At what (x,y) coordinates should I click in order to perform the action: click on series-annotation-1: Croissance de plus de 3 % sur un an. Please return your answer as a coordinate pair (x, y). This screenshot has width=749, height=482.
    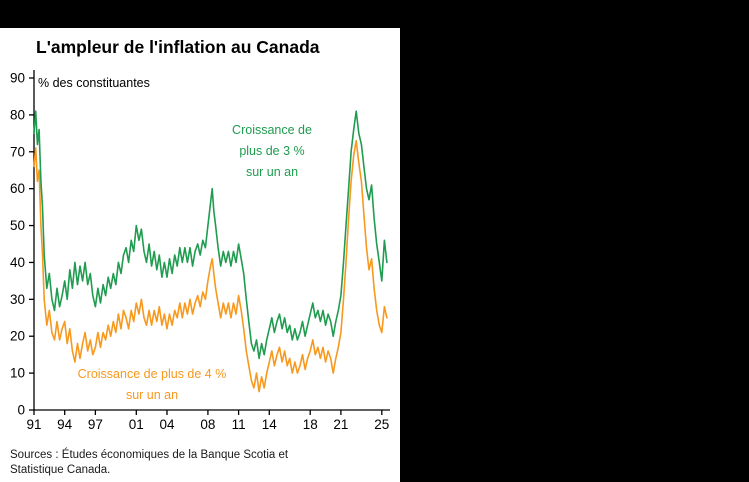
    Looking at the image, I should click on (272, 151).